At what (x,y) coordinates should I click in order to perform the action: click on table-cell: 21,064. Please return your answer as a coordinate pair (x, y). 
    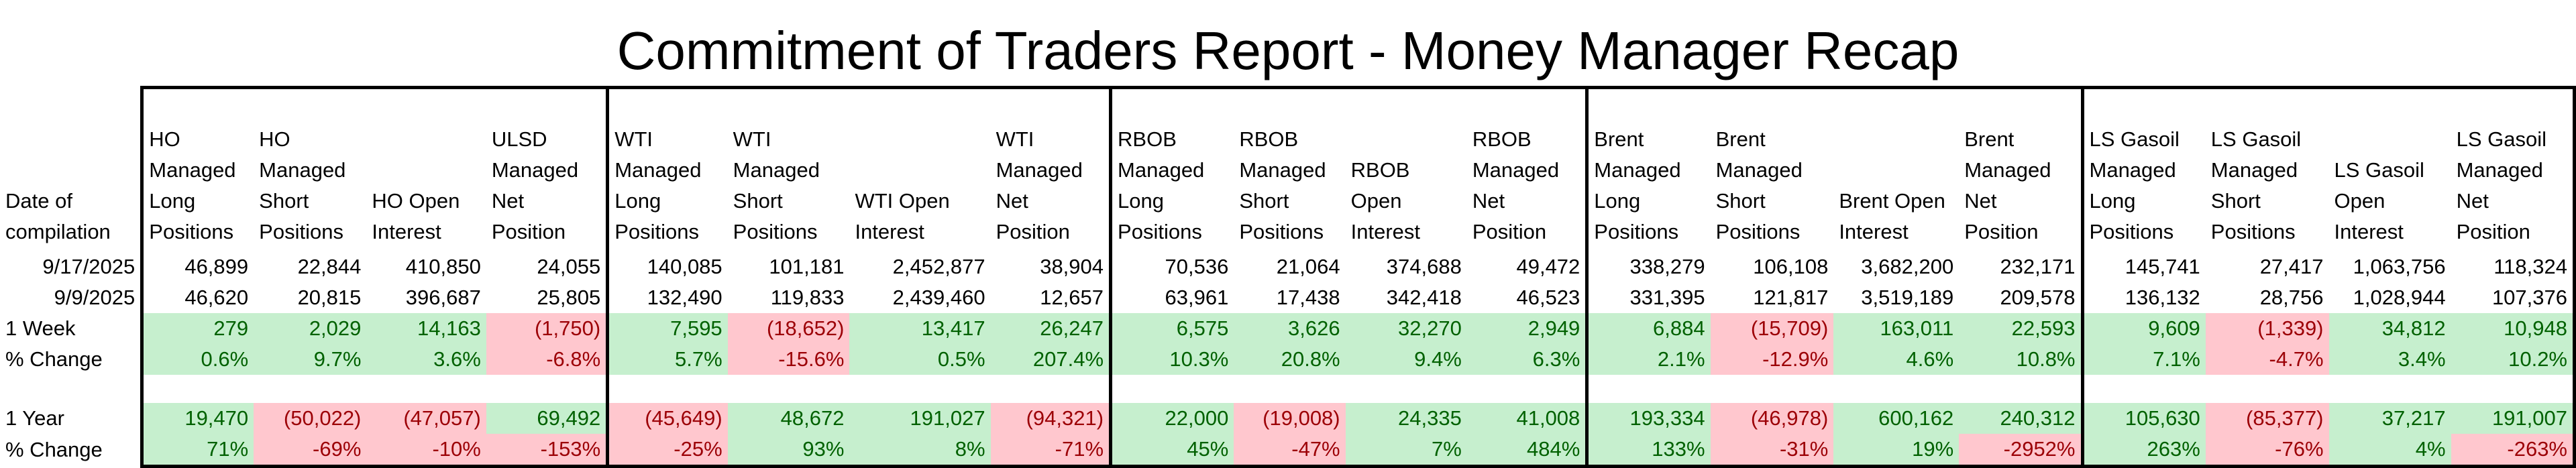
    Looking at the image, I should click on (1308, 266).